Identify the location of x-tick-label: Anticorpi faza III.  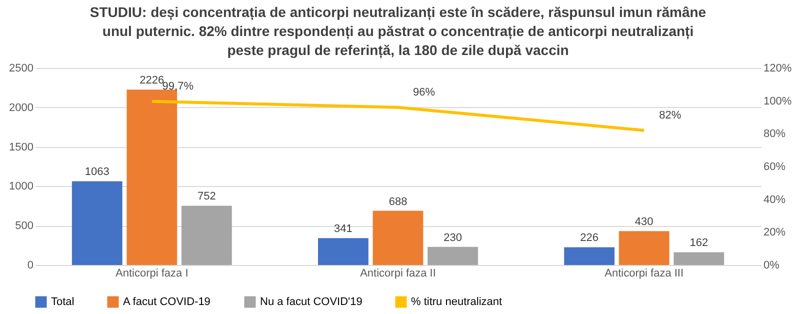
(644, 274).